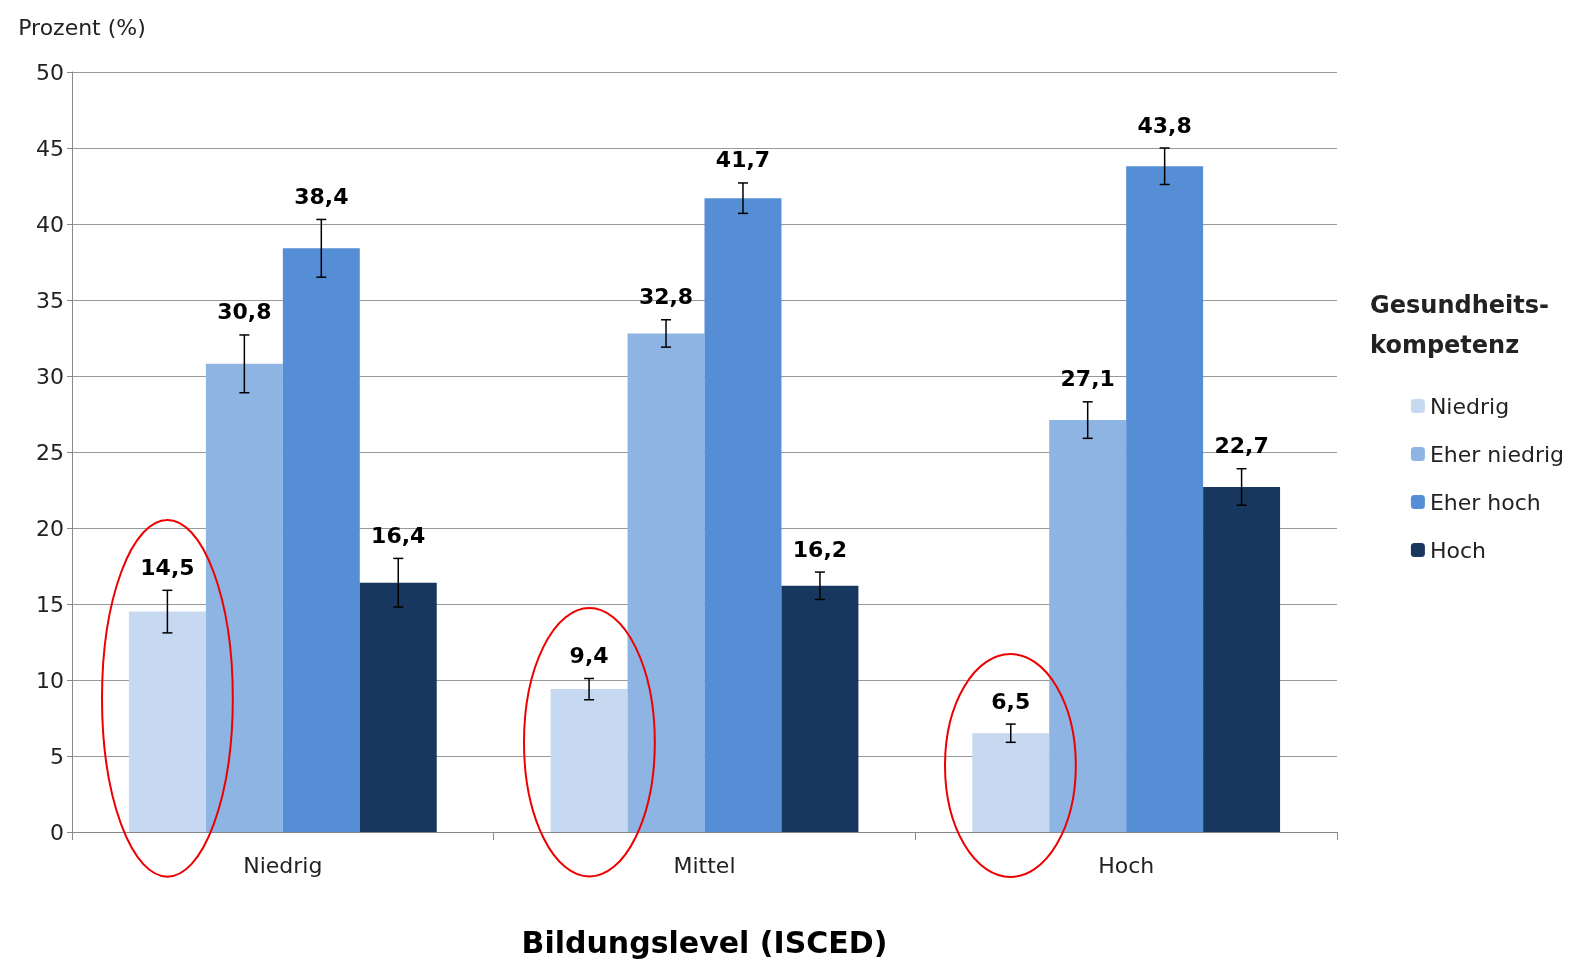  What do you see at coordinates (1459, 325) in the screenshot?
I see `legend-title: Gesundheits- kompetenz` at bounding box center [1459, 325].